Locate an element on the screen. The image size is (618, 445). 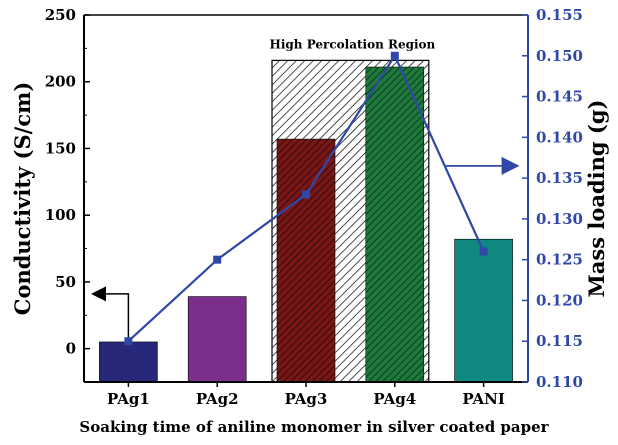
mass-loading-point-pag1 is located at coordinates (128, 341).